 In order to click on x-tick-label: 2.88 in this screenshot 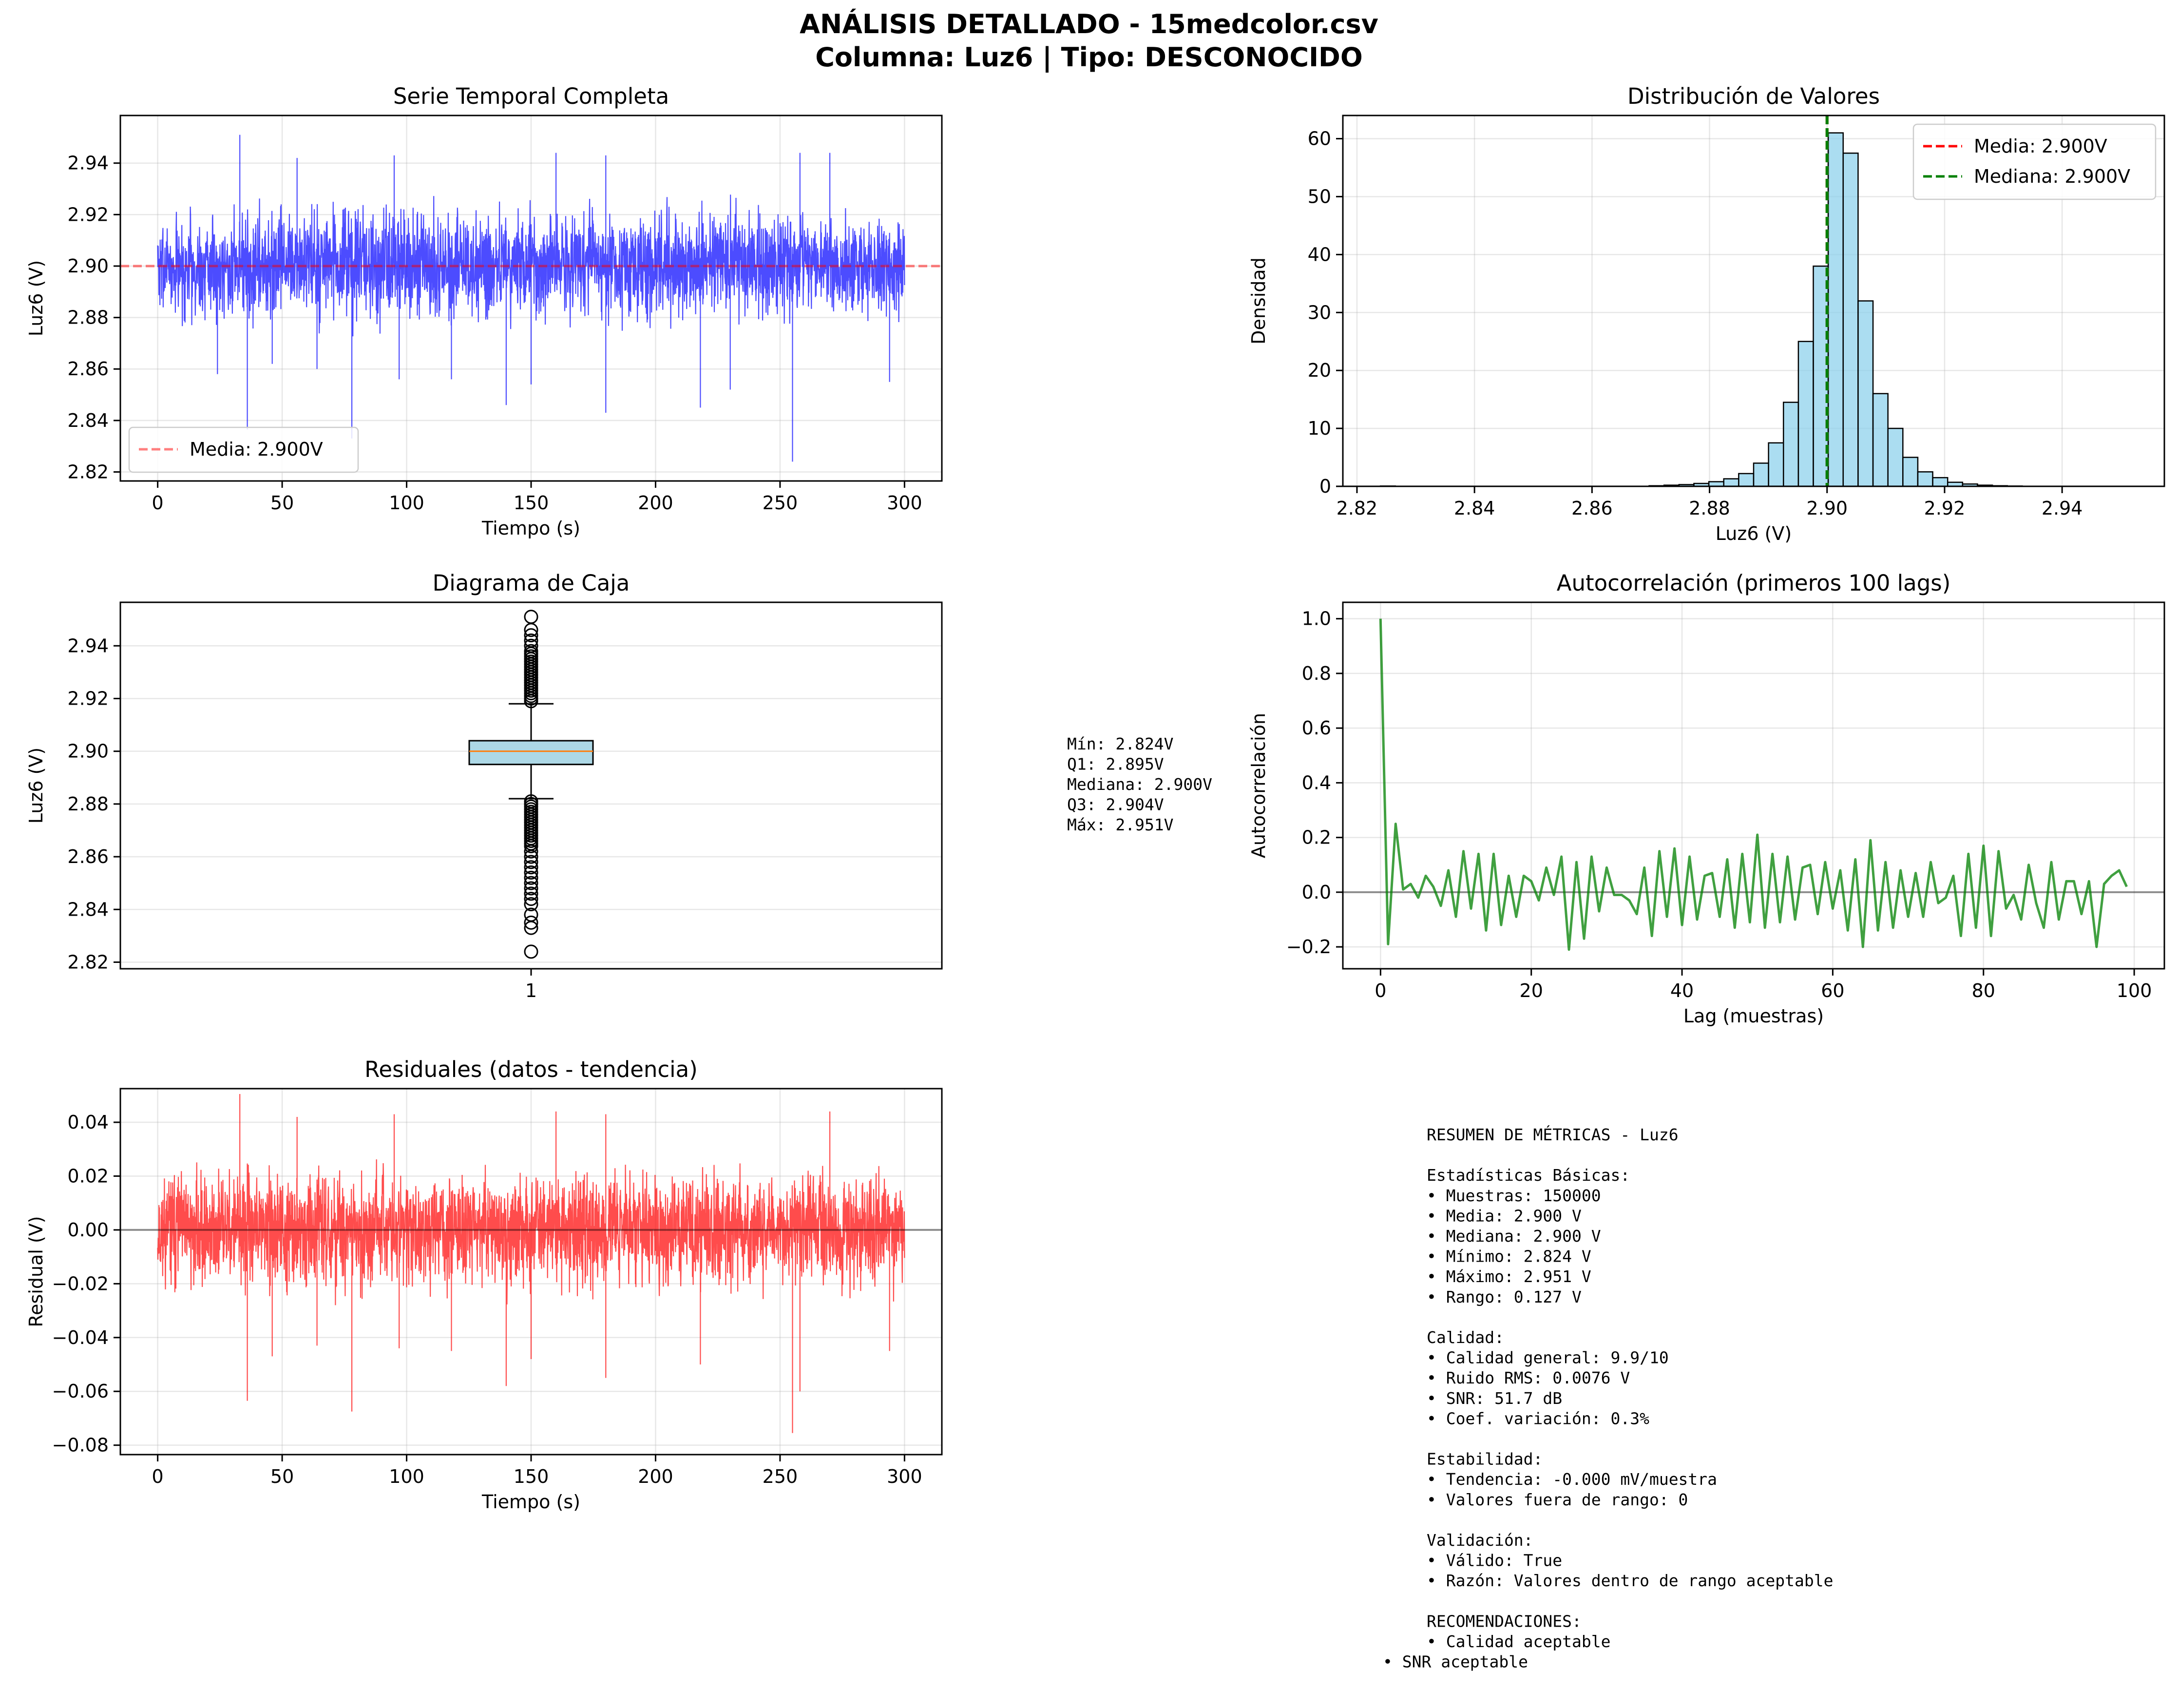, I will do `click(1710, 508)`.